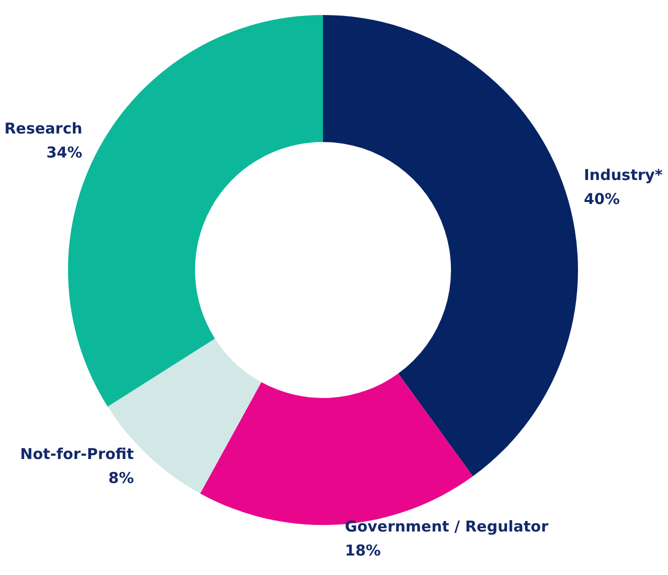 The width and height of the screenshot is (668, 575). What do you see at coordinates (623, 175) in the screenshot?
I see `slice-label: Industry*` at bounding box center [623, 175].